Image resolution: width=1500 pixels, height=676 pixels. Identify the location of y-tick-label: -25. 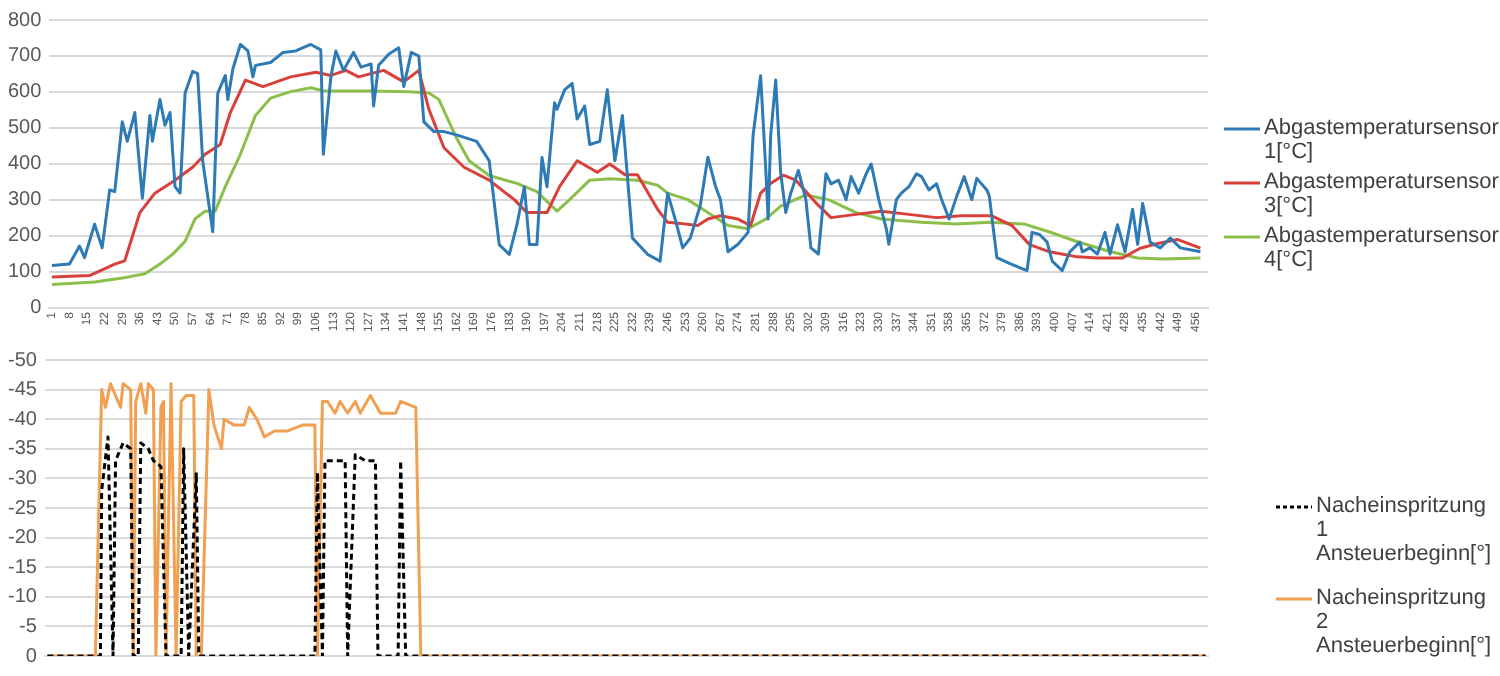
(23, 508).